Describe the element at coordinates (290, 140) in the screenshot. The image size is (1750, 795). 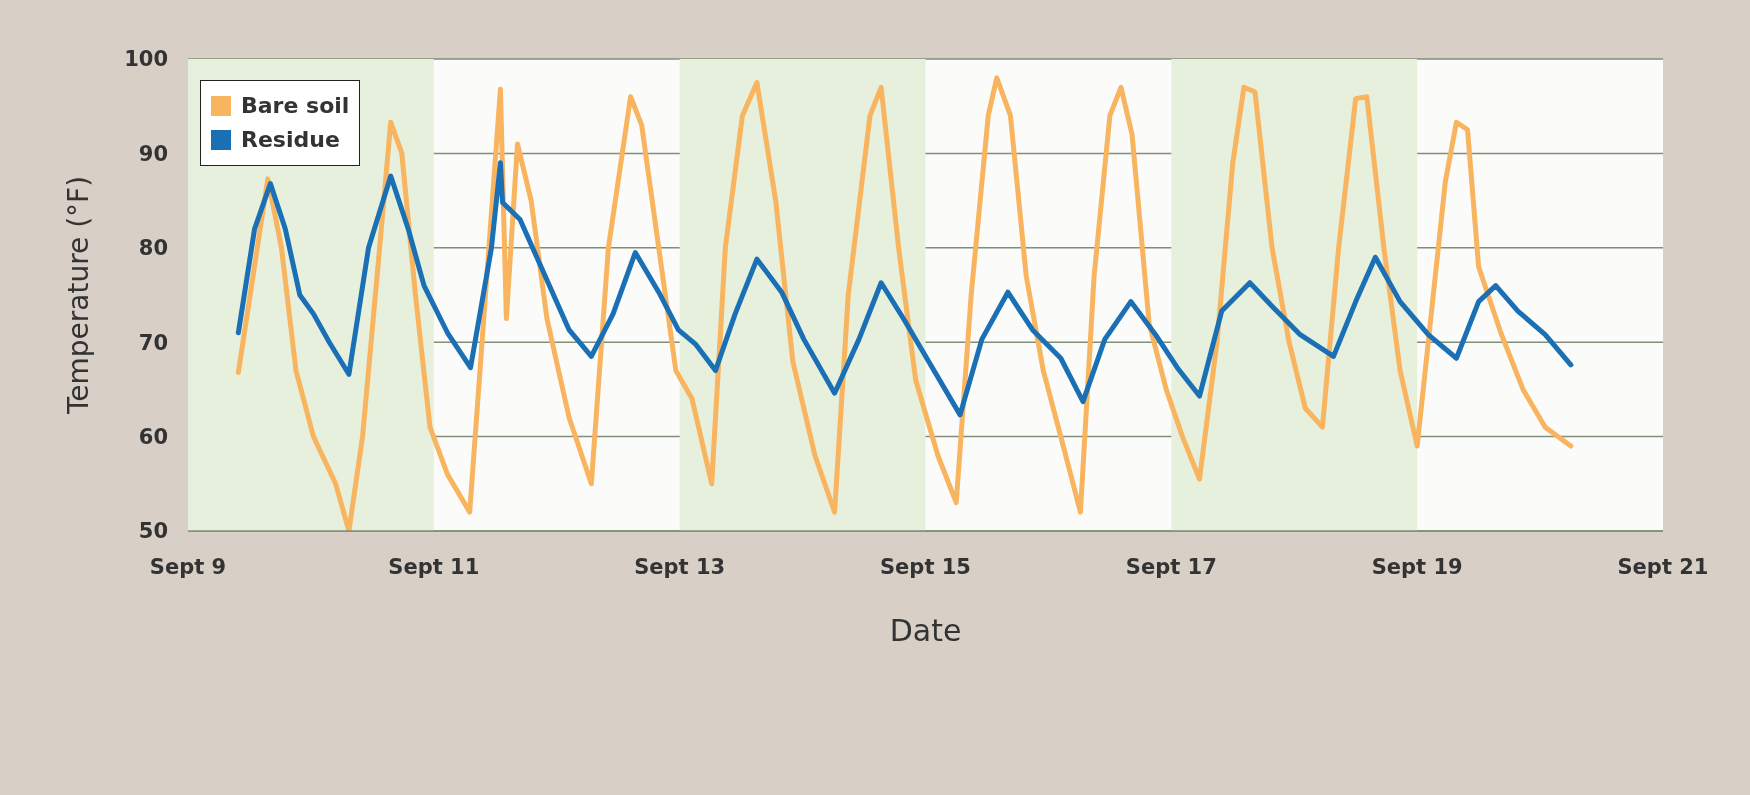
I see `legend-label: Residue` at that location.